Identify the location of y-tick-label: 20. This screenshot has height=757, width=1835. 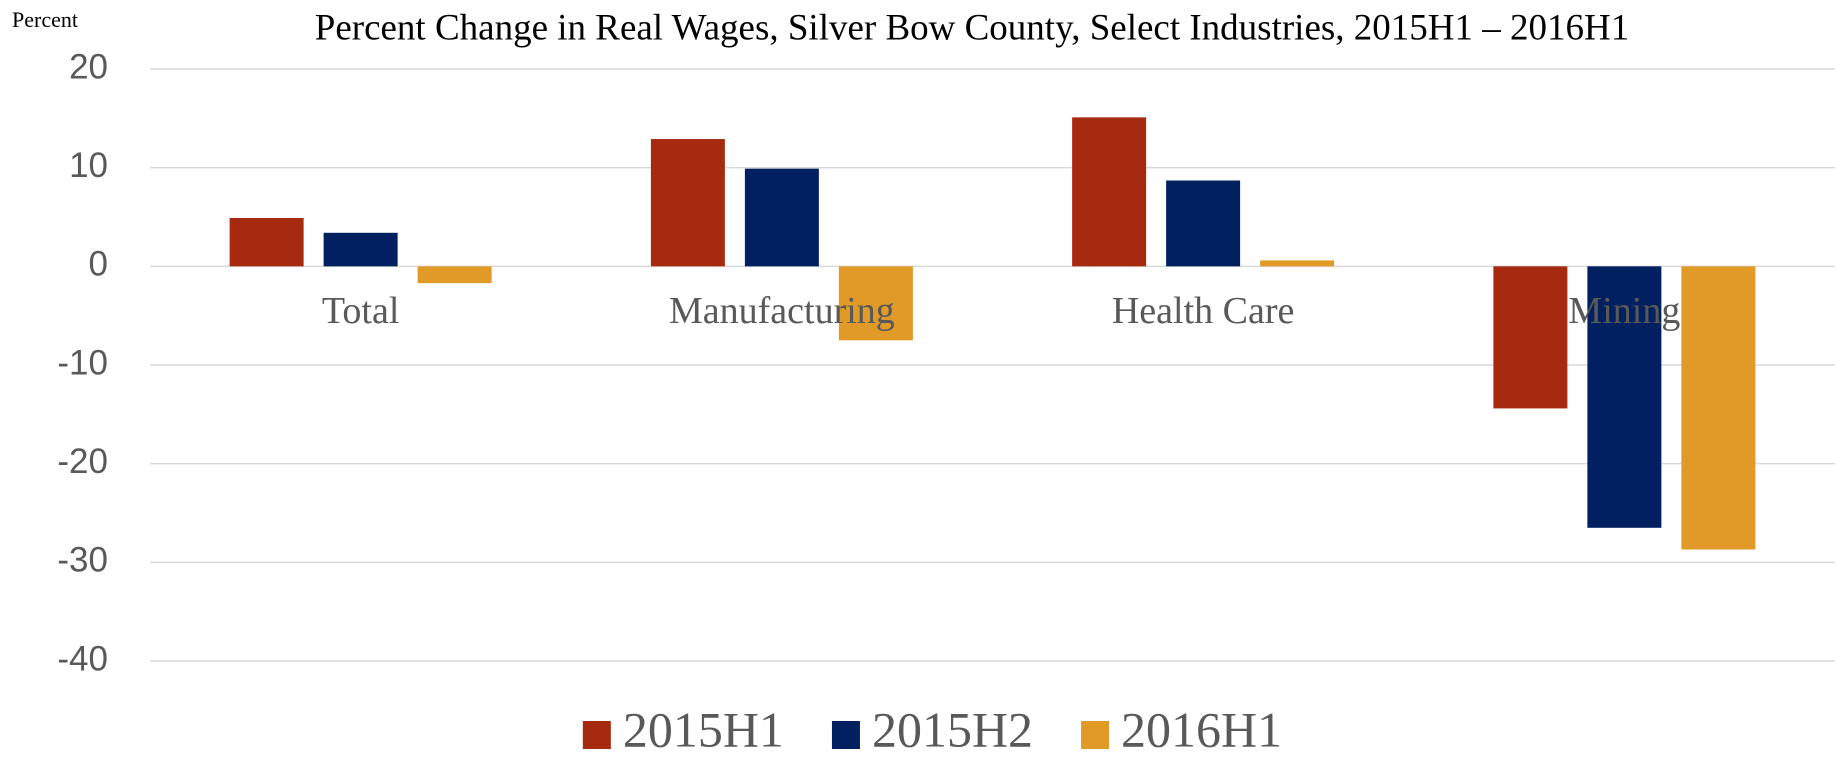
(88, 66).